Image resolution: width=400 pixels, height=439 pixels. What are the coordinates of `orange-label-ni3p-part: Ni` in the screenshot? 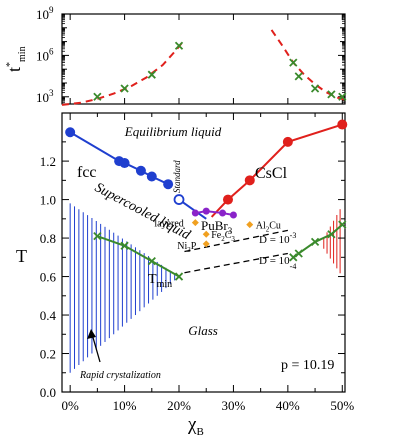 It's located at (182, 246).